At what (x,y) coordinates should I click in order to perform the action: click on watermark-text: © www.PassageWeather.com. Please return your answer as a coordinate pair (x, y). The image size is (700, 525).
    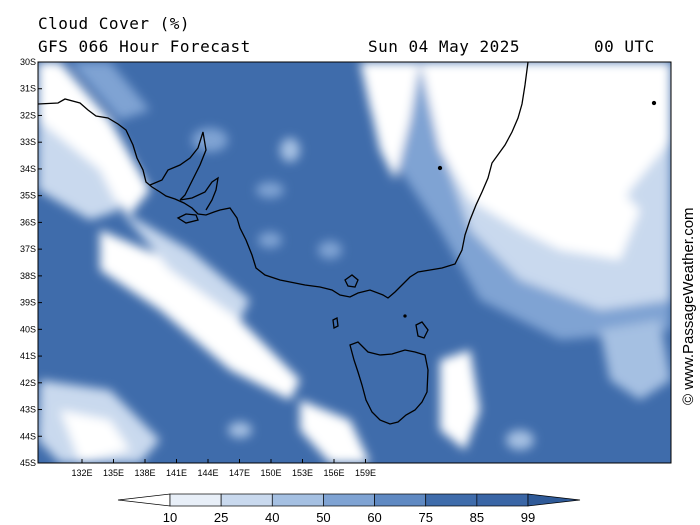
    Looking at the image, I should click on (688, 306).